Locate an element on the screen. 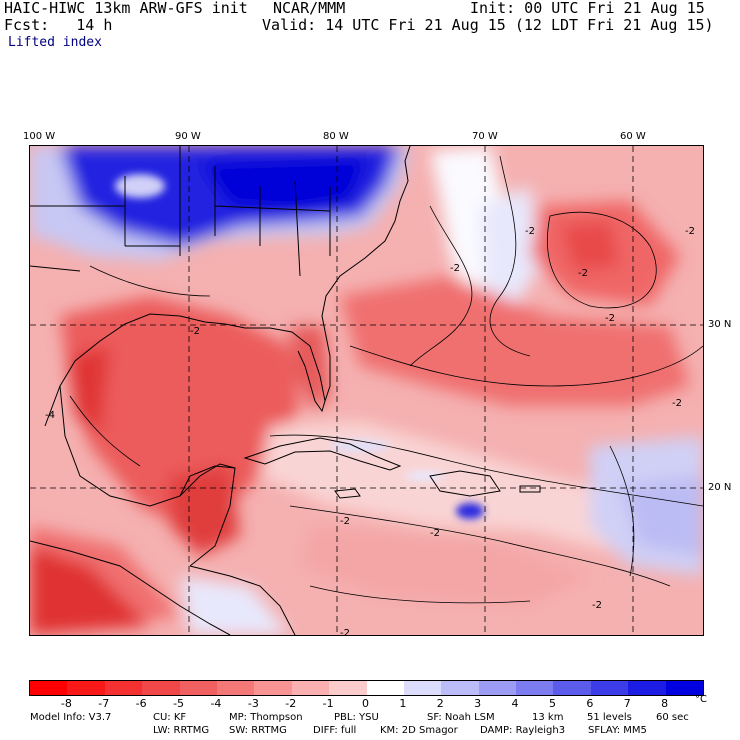  colorbar-tick-label: 2 is located at coordinates (440, 703).